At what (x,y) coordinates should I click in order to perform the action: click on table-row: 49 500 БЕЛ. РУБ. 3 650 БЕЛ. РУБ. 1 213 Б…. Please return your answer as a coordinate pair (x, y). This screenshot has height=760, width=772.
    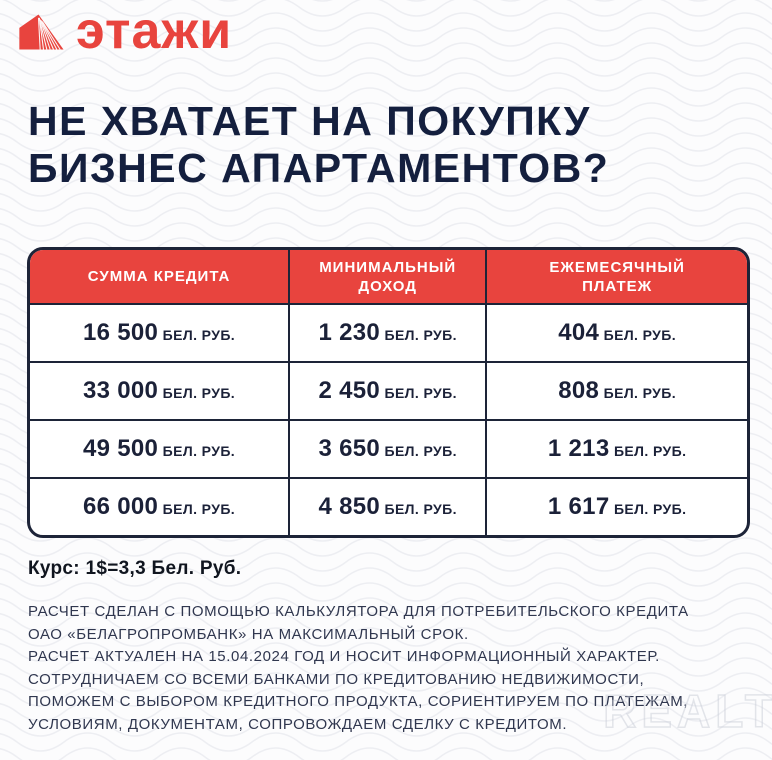
    Looking at the image, I should click on (388, 448).